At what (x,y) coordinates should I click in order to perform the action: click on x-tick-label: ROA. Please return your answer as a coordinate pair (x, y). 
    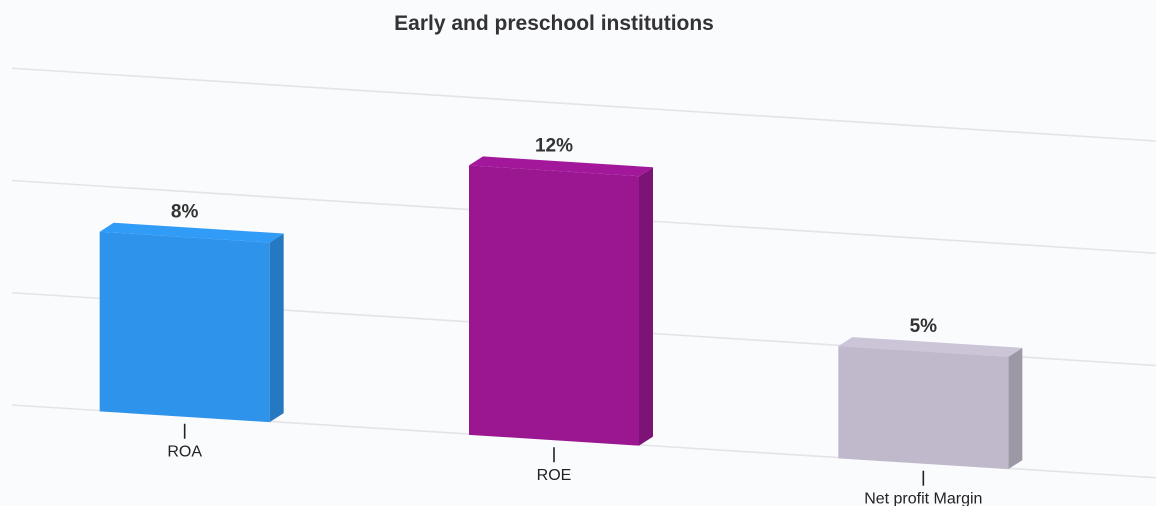
    Looking at the image, I should click on (184, 452).